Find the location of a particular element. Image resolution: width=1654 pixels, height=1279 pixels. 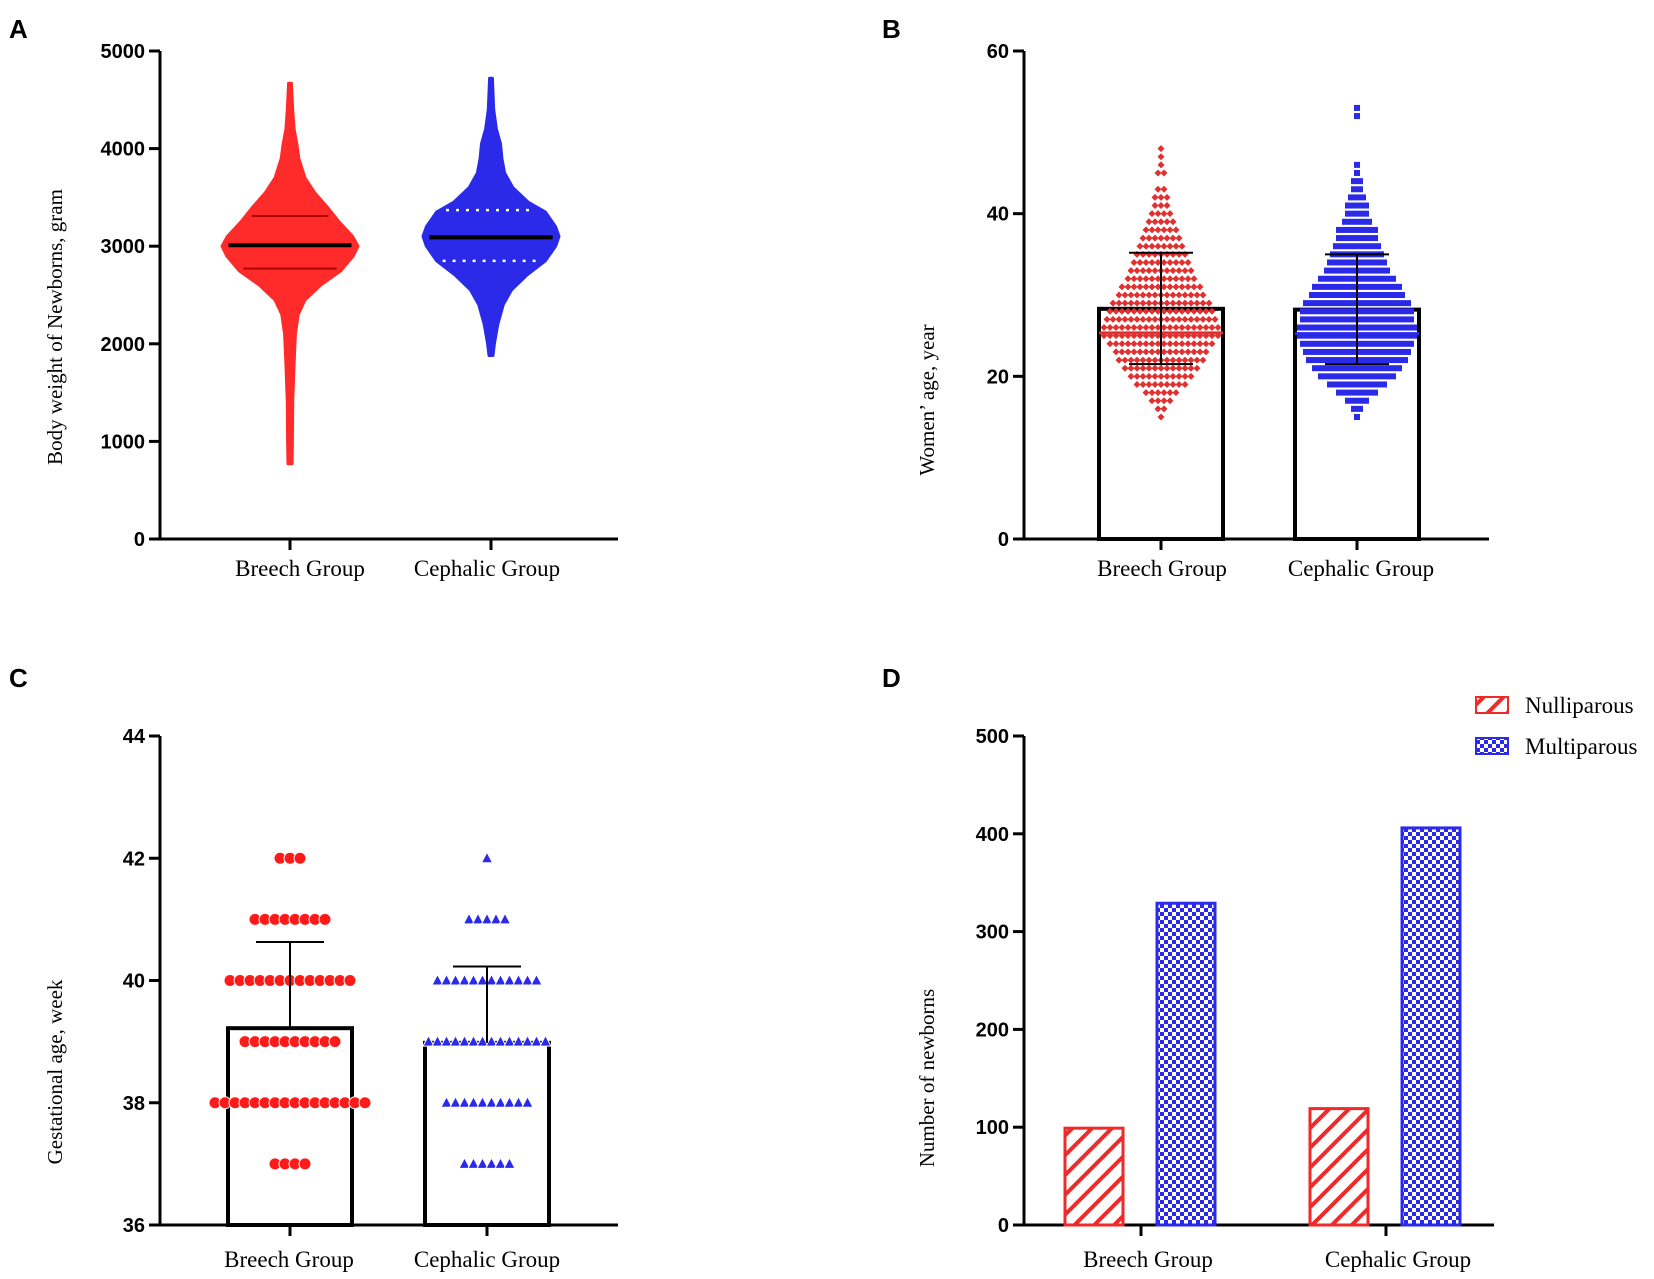

panel-b-xlabel-breech: Breech Group is located at coordinates (1162, 568).